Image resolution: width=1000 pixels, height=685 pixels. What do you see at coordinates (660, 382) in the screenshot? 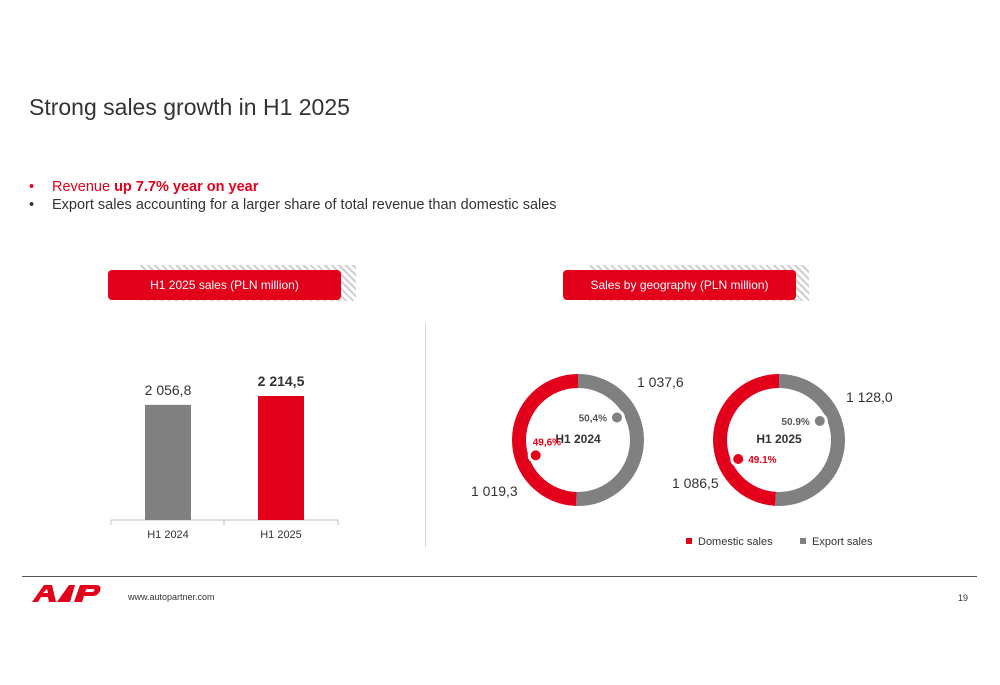
I see `donut-value-label: 1 037,6` at bounding box center [660, 382].